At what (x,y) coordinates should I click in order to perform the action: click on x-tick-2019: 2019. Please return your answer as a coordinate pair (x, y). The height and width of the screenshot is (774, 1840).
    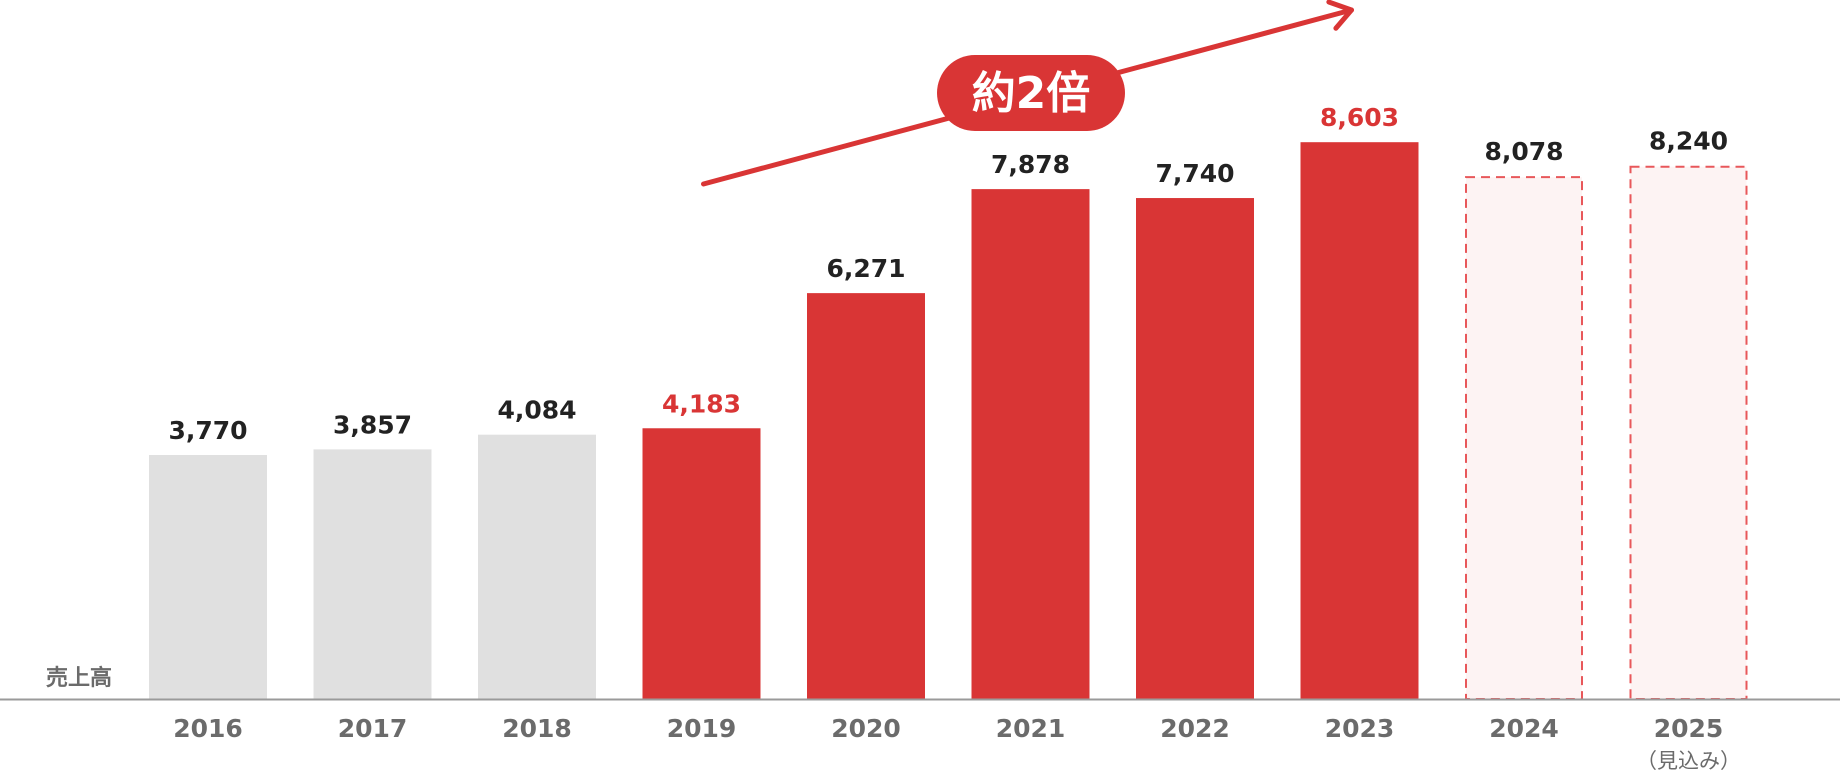
    Looking at the image, I should click on (702, 728).